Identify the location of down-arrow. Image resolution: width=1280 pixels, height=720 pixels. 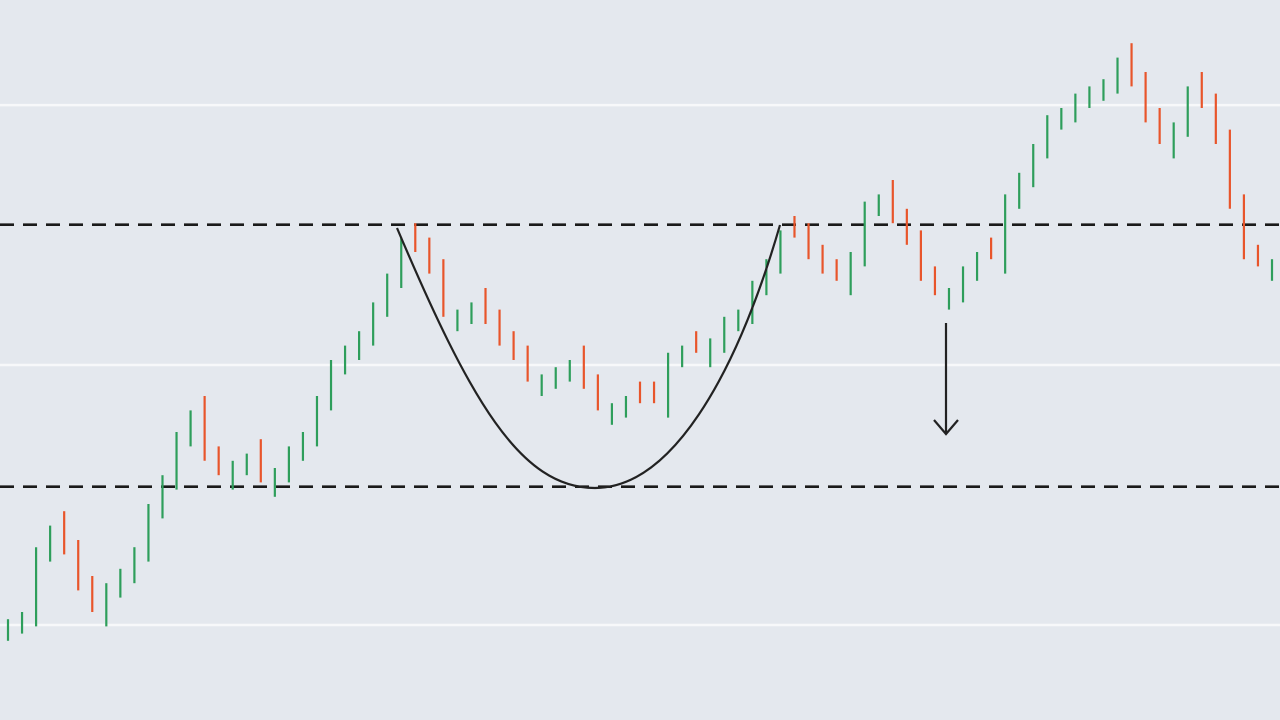
(946, 379).